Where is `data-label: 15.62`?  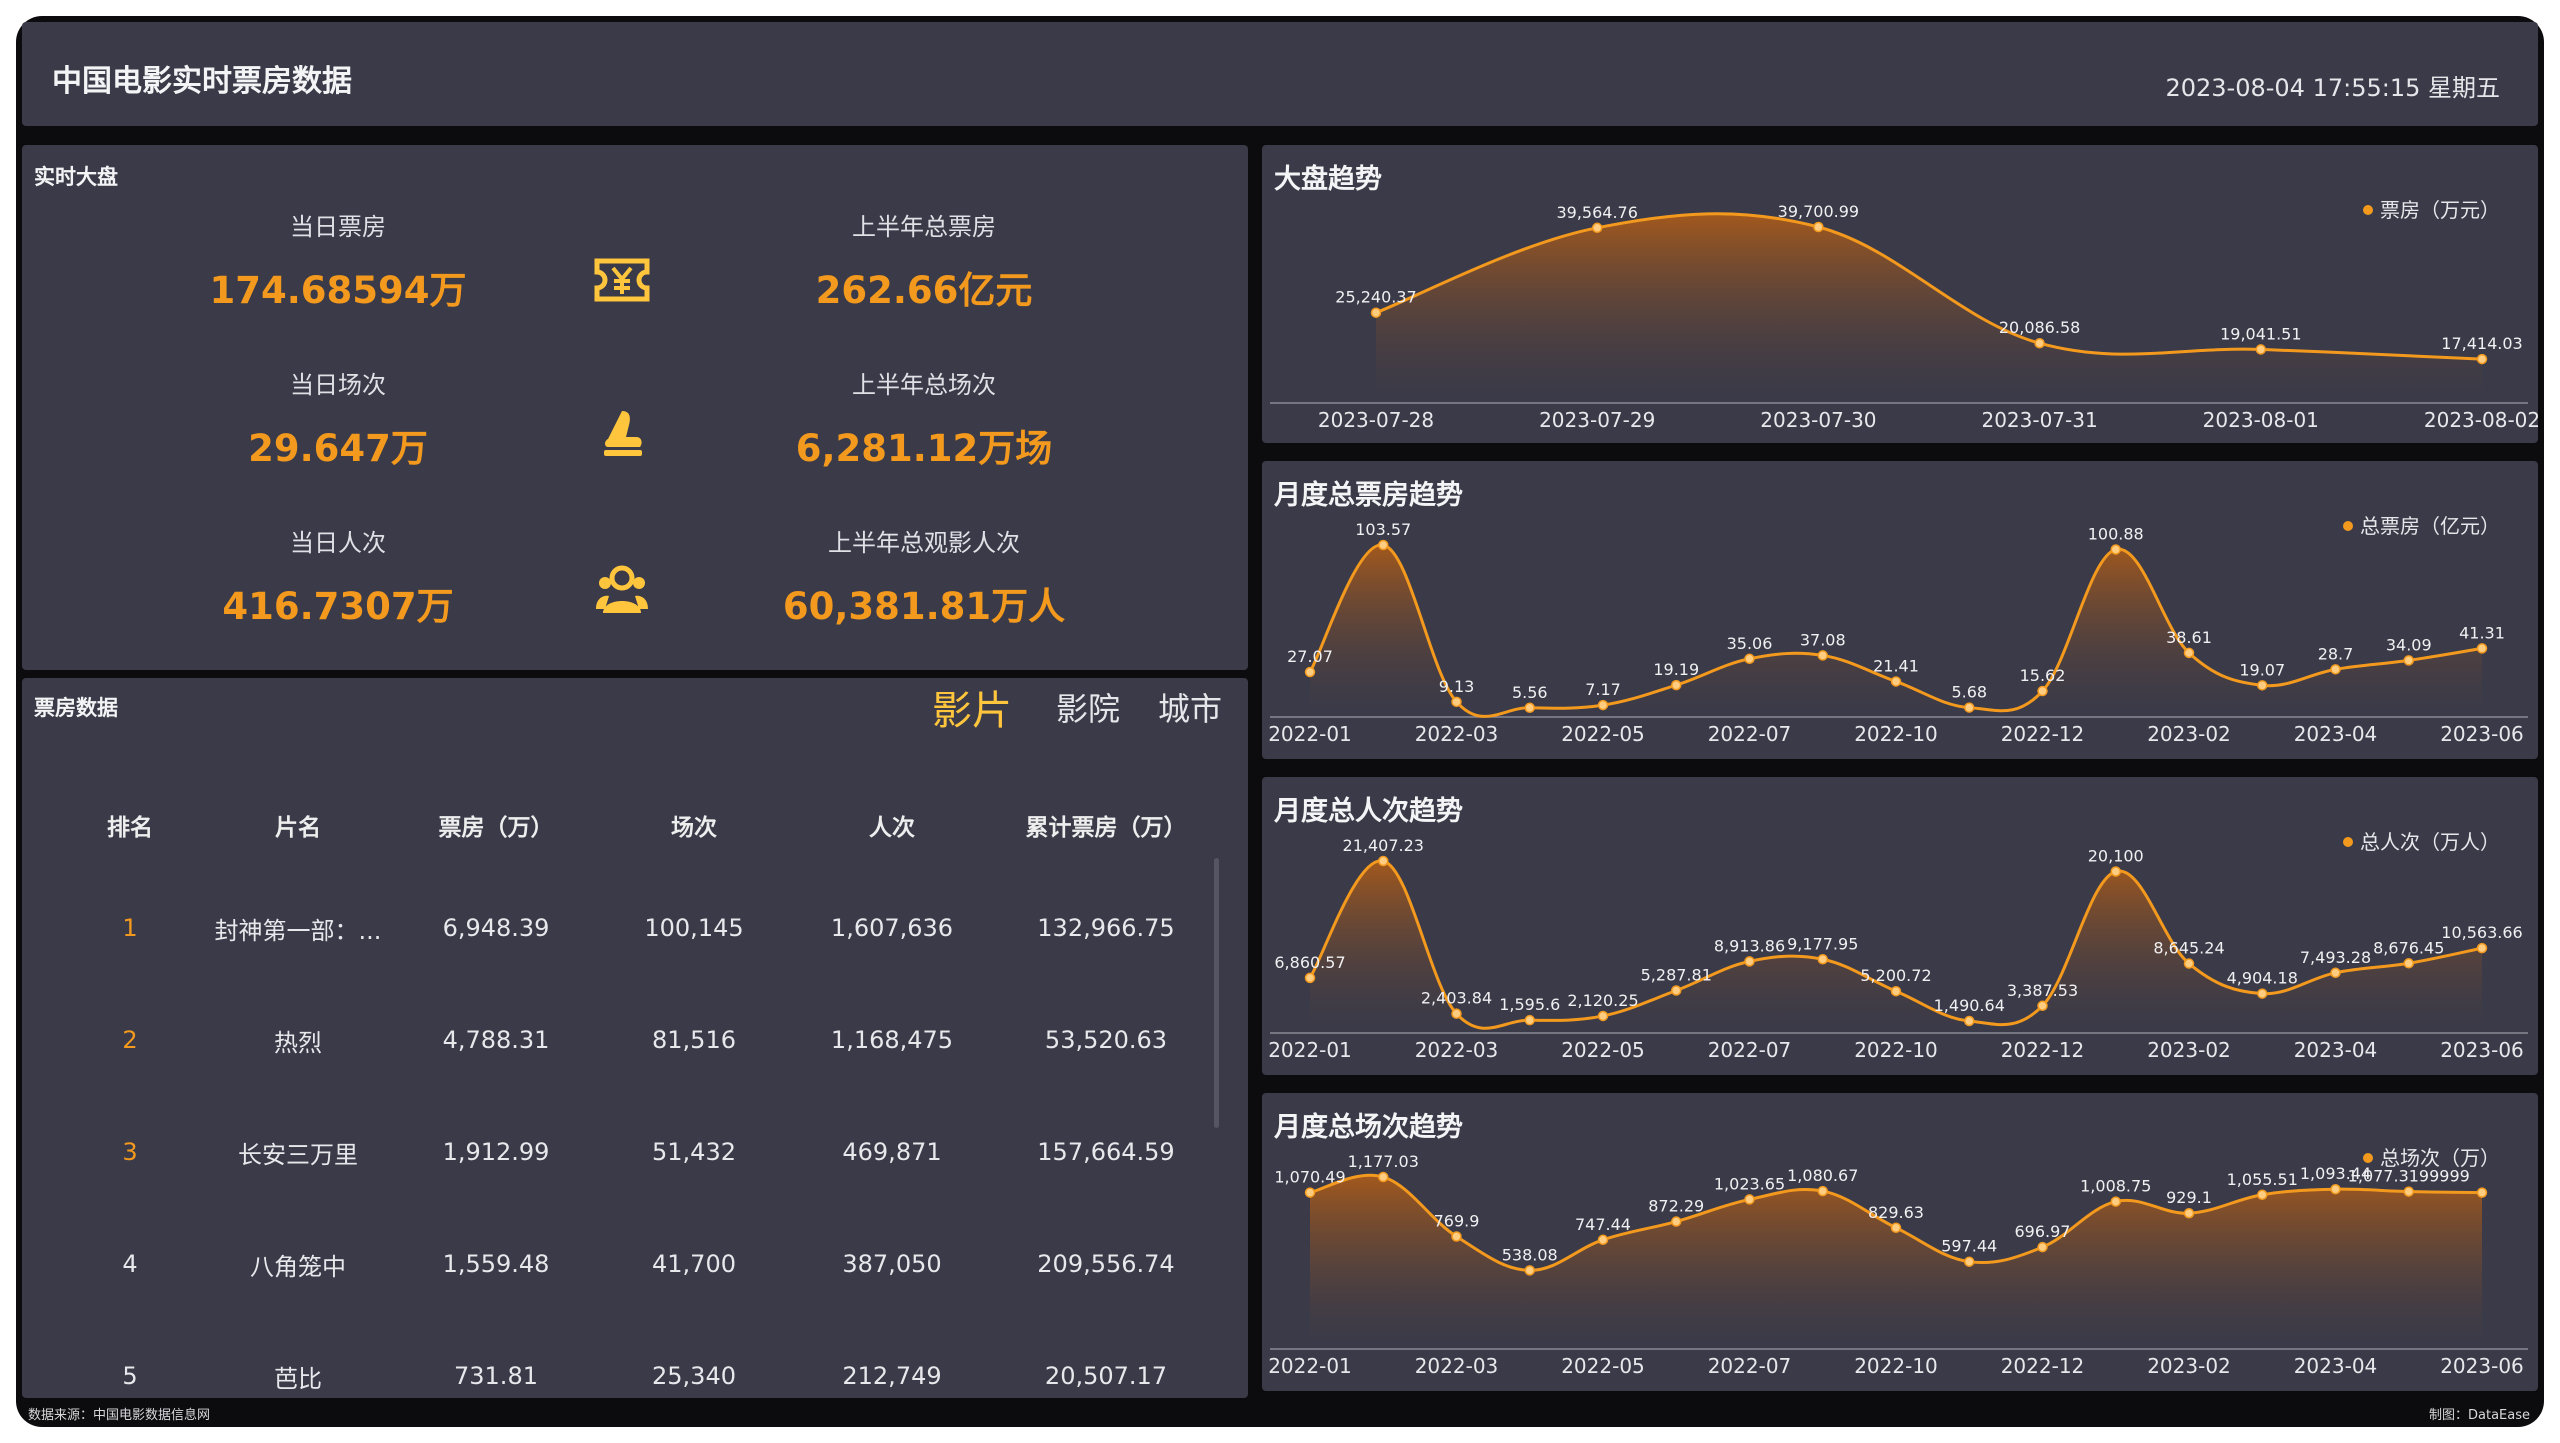
data-label: 15.62 is located at coordinates (2043, 675).